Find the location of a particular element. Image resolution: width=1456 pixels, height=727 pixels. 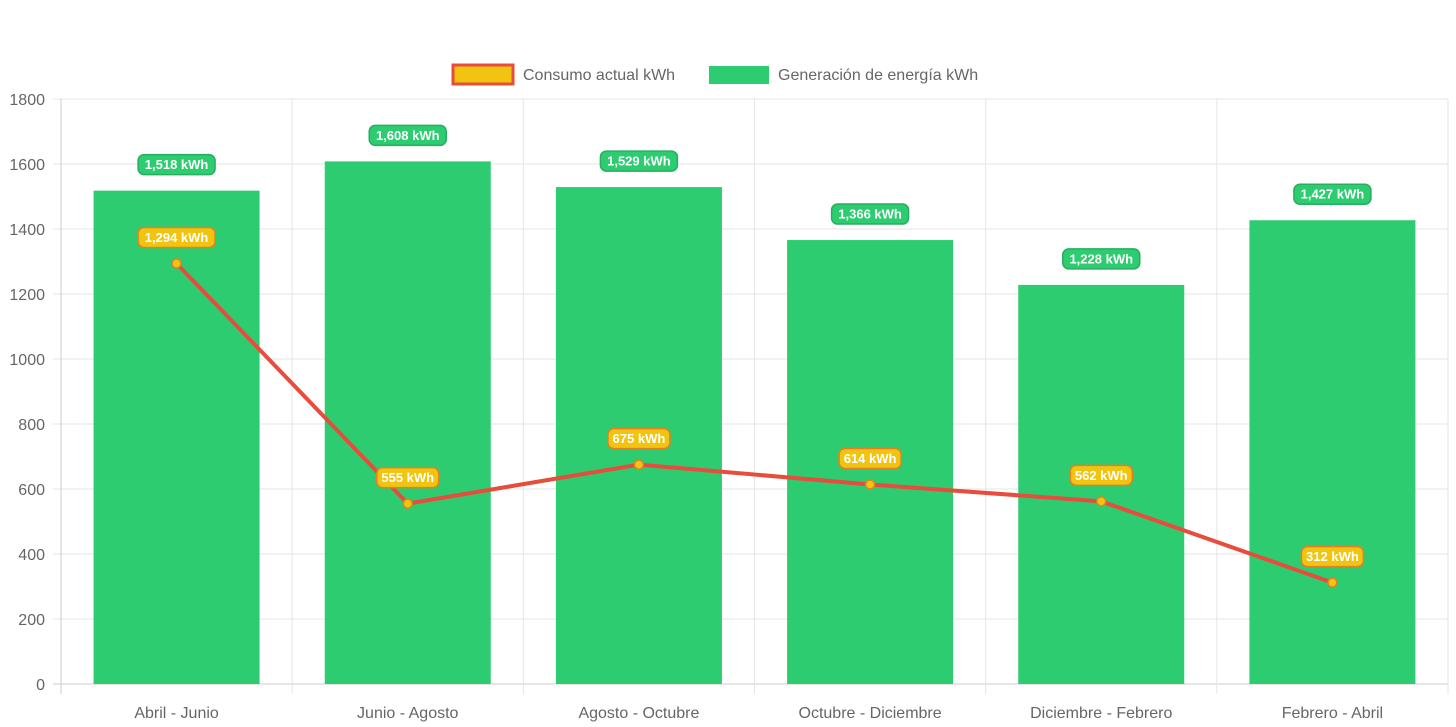

line-value-label: 562 kWh is located at coordinates (1101, 475).